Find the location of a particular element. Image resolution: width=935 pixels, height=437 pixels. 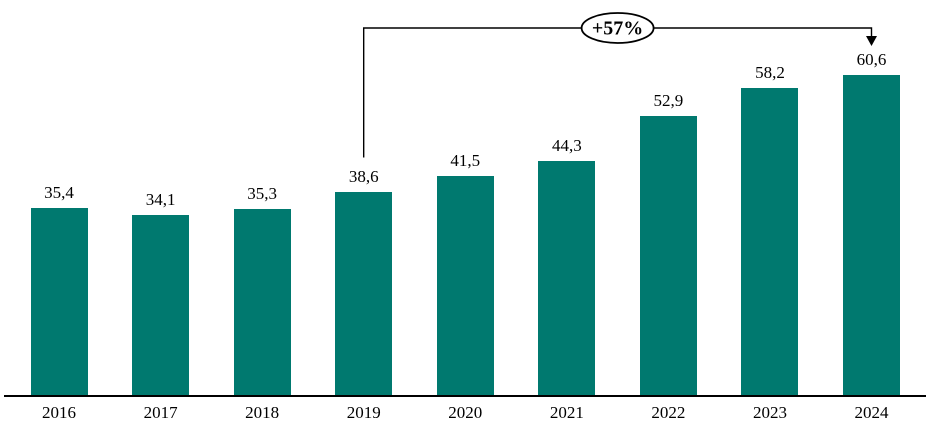

bar-2023 is located at coordinates (770, 241).